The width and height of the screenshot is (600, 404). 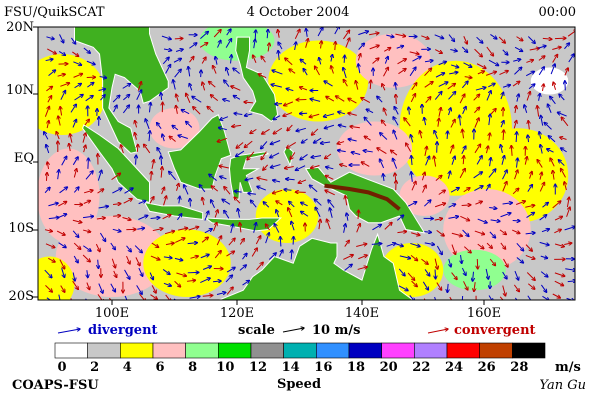 What do you see at coordinates (356, 367) in the screenshot?
I see `colorbar-label: 18` at bounding box center [356, 367].